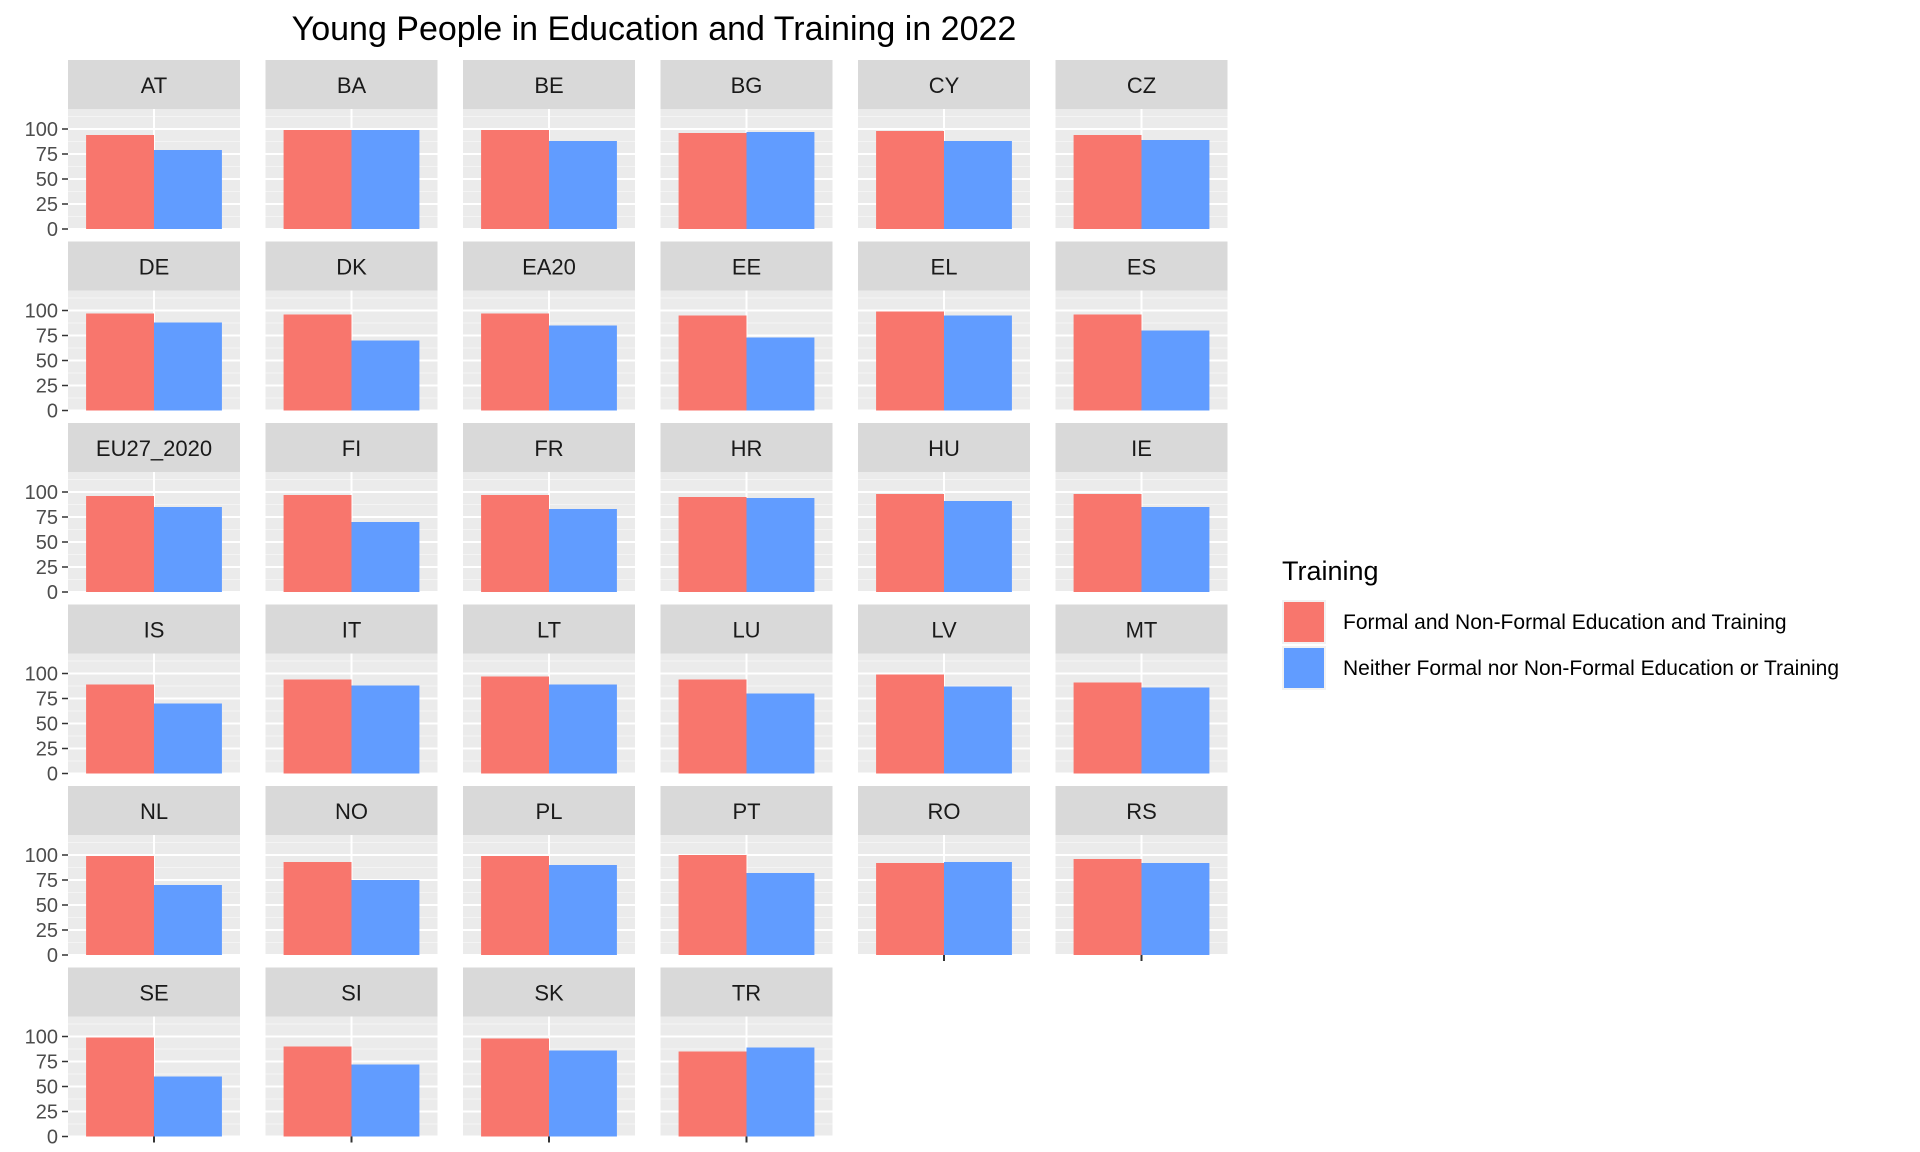 The image size is (1920, 1152). Describe the element at coordinates (1141, 873) in the screenshot. I see `facet-panel: RS` at that location.